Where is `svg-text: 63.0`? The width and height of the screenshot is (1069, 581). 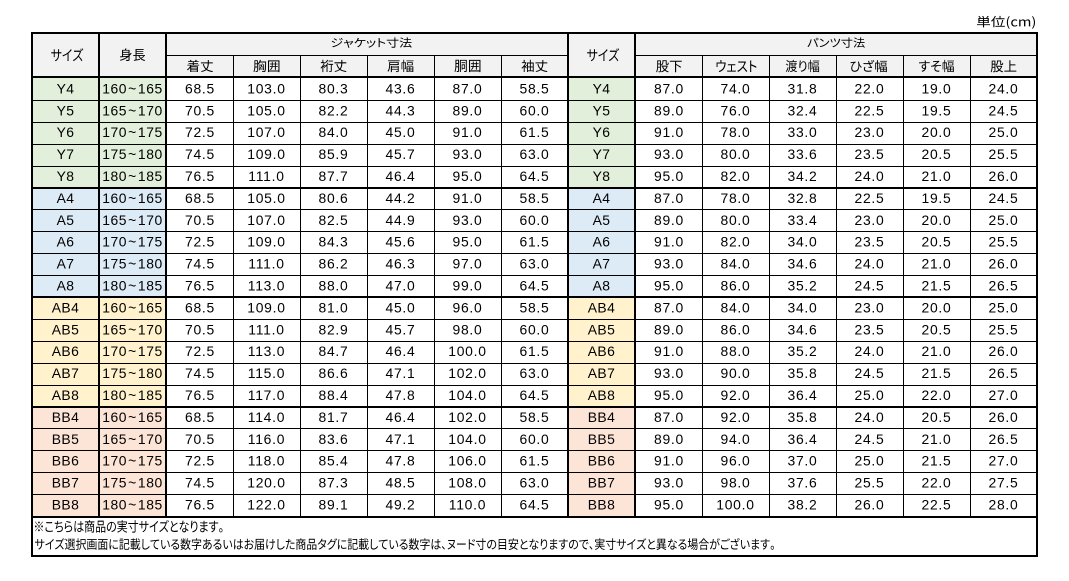 svg-text: 63.0 is located at coordinates (534, 373).